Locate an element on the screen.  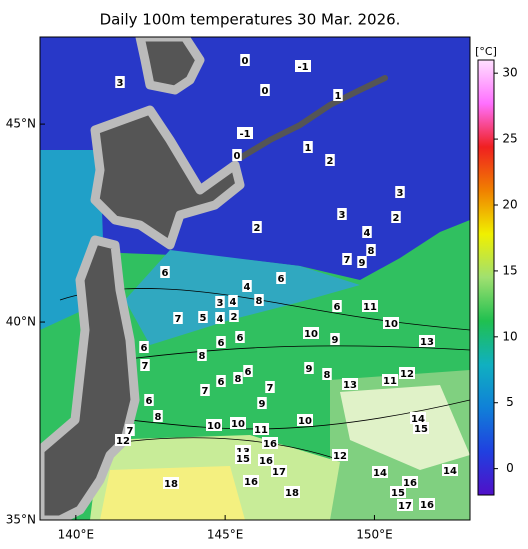
contour-label: 18 is located at coordinates (171, 484).